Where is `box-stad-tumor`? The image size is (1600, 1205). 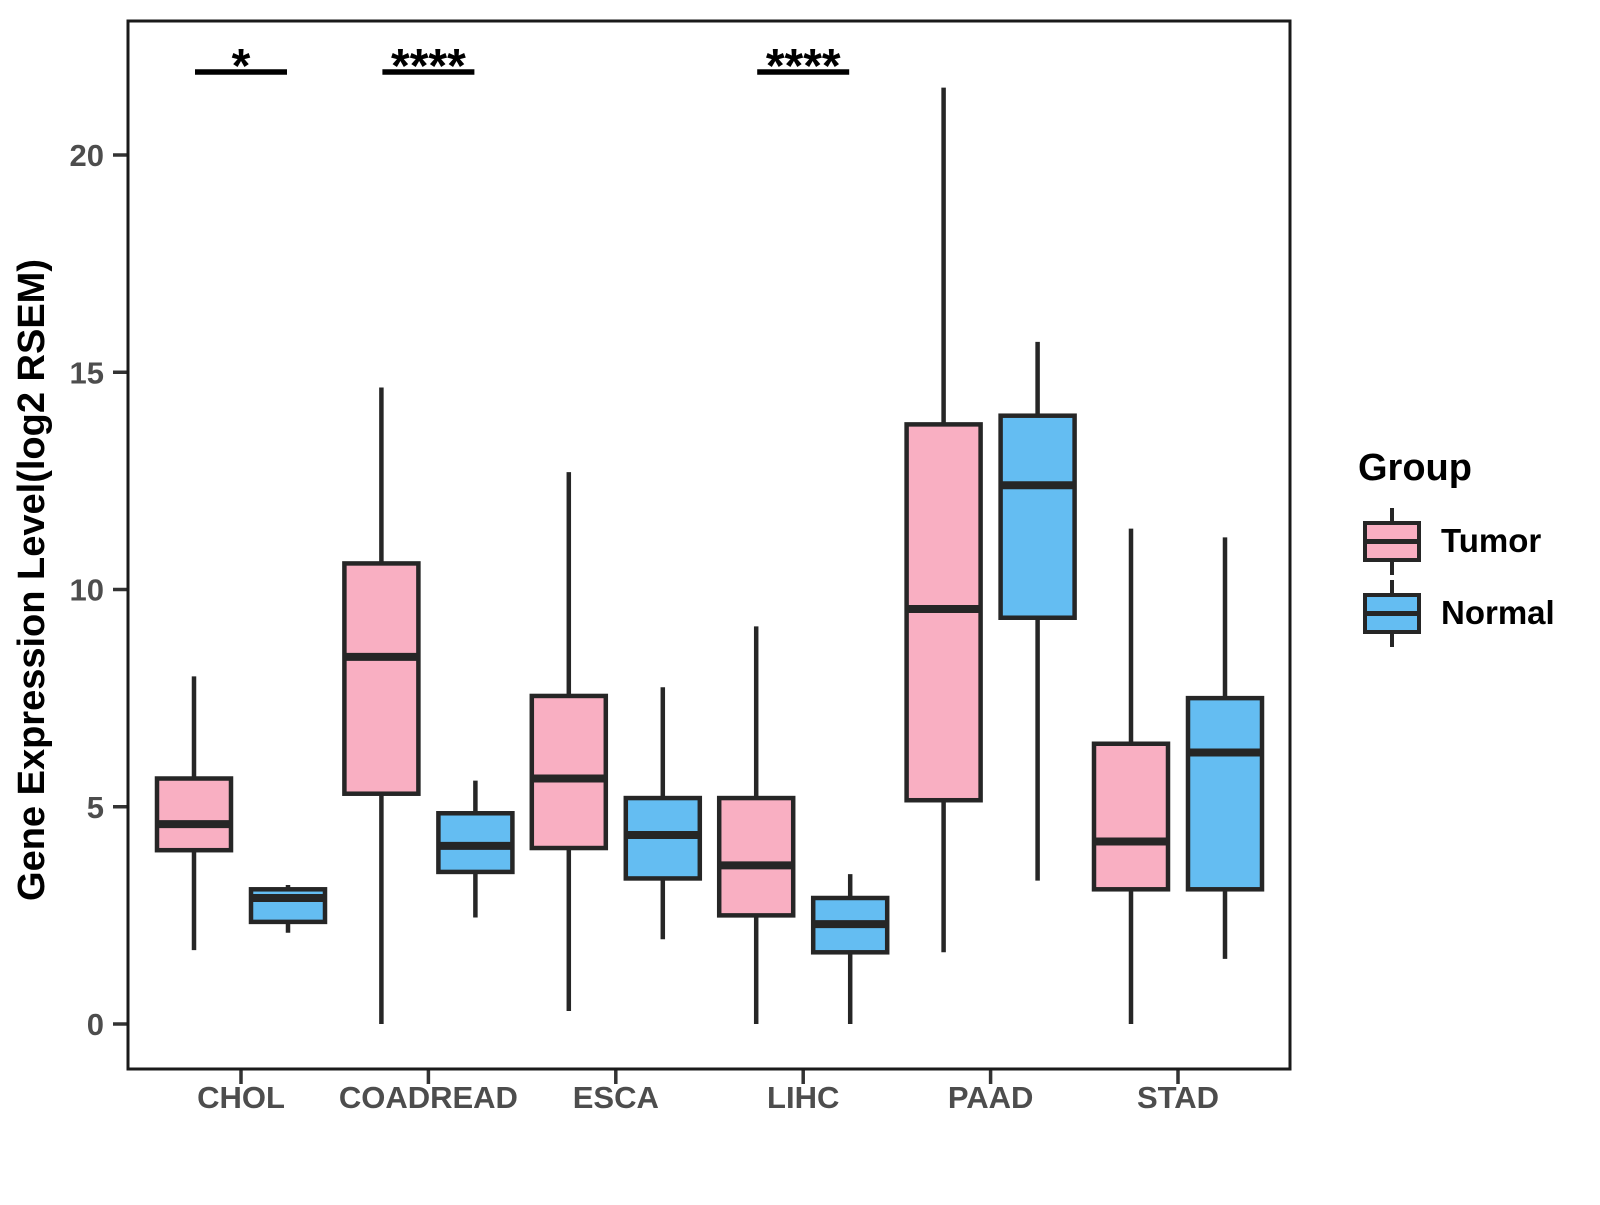 box-stad-tumor is located at coordinates (1131, 816).